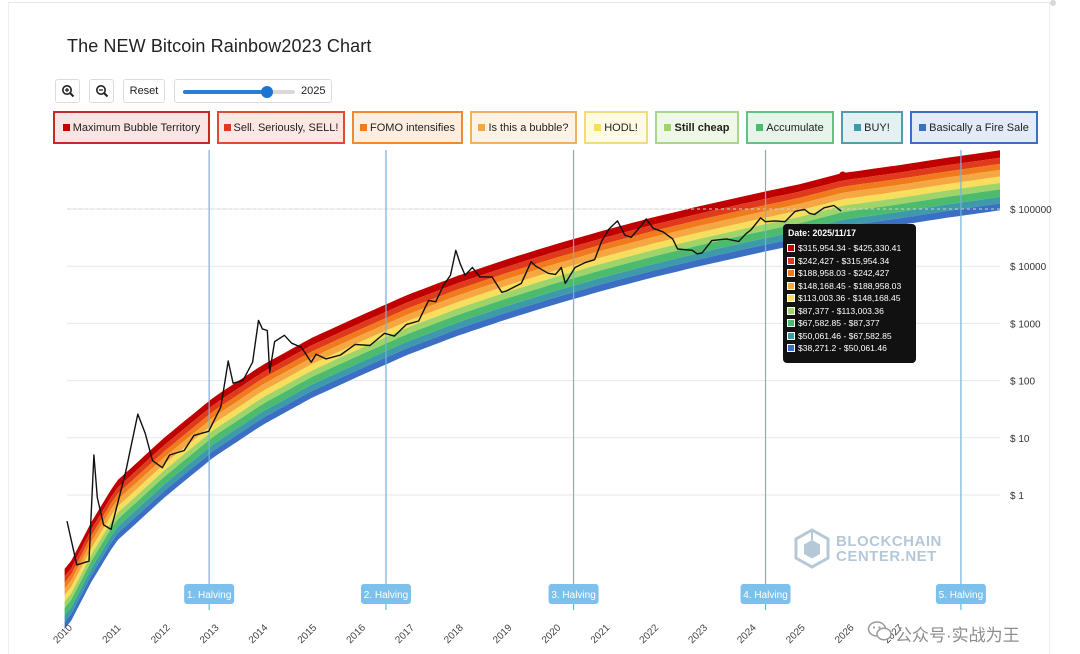 Image resolution: width=1080 pixels, height=654 pixels. What do you see at coordinates (405, 634) in the screenshot?
I see `x-tick-label: 2017` at bounding box center [405, 634].